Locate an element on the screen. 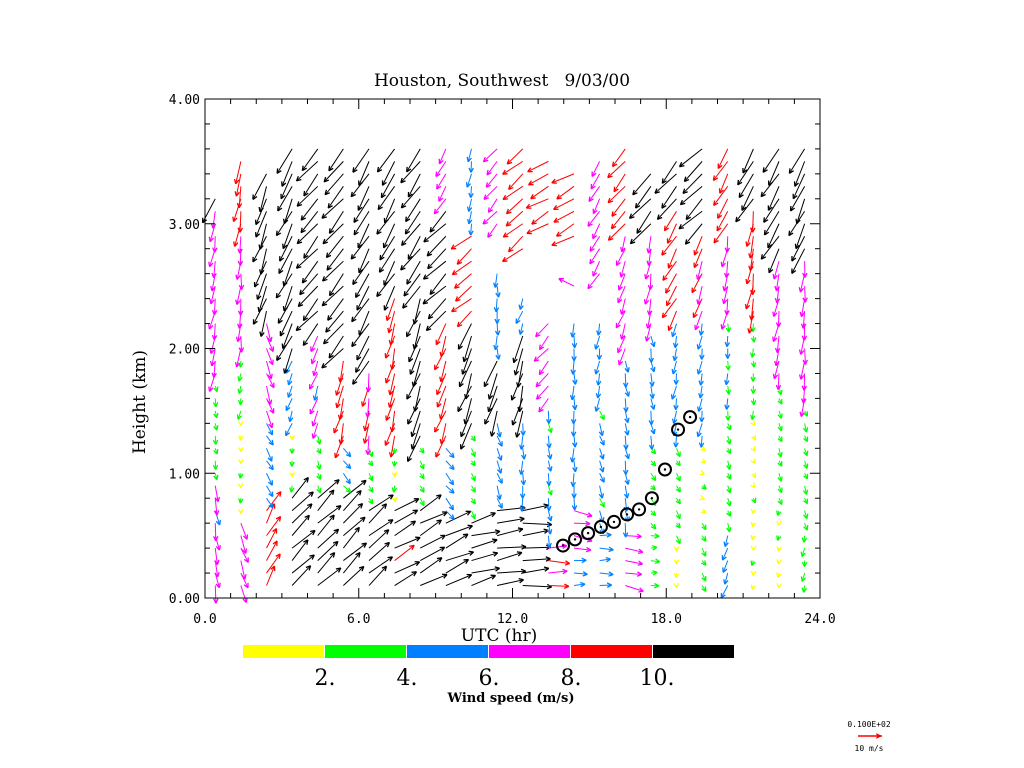 This screenshot has height=768, width=1024. colorbar-swatch is located at coordinates (693, 651).